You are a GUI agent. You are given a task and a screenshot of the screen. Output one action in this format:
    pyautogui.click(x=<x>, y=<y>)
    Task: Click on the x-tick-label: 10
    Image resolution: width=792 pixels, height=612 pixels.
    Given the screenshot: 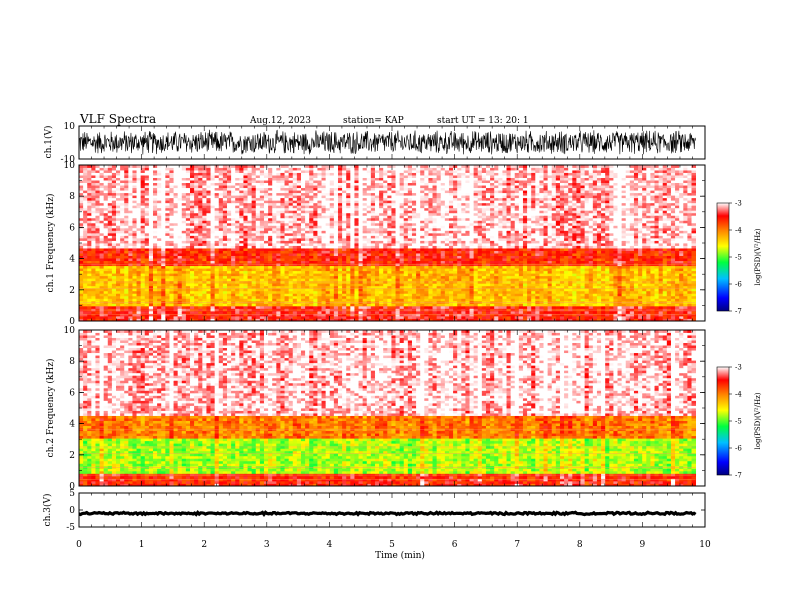 What is the action you would take?
    pyautogui.click(x=705, y=545)
    